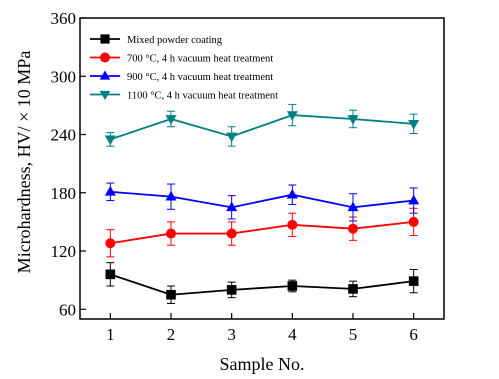 This screenshot has height=379, width=499. What do you see at coordinates (67, 309) in the screenshot?
I see `y-tick-label: 60` at bounding box center [67, 309].